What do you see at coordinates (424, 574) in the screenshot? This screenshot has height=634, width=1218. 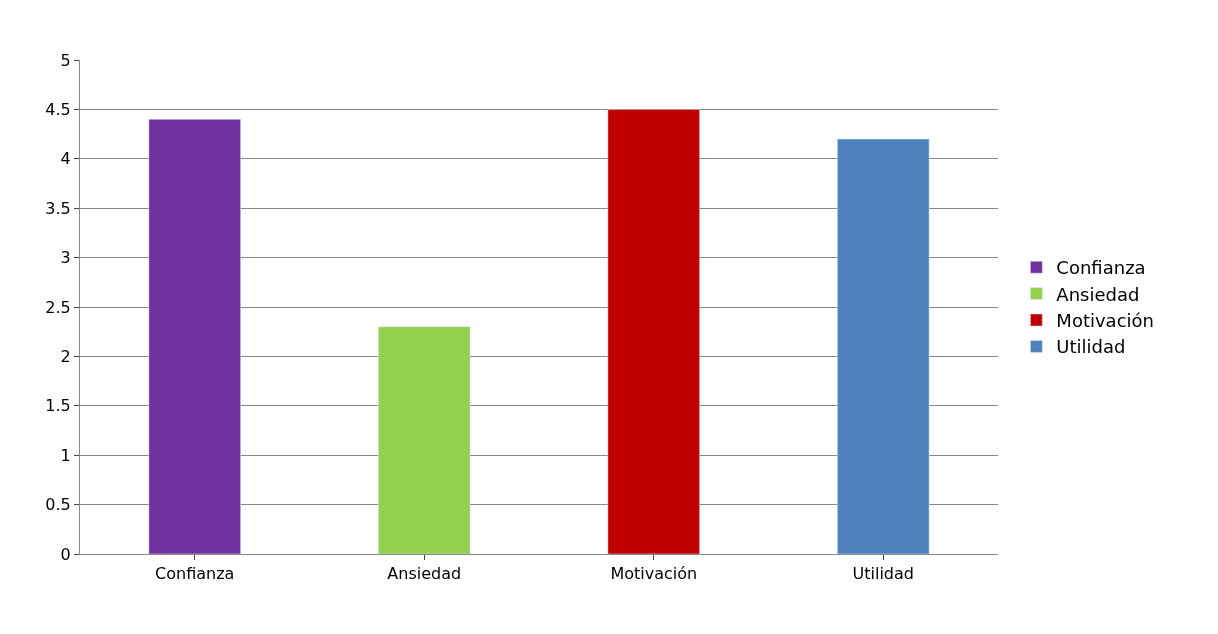 I see `x-tick-label: Ansiedad` at bounding box center [424, 574].